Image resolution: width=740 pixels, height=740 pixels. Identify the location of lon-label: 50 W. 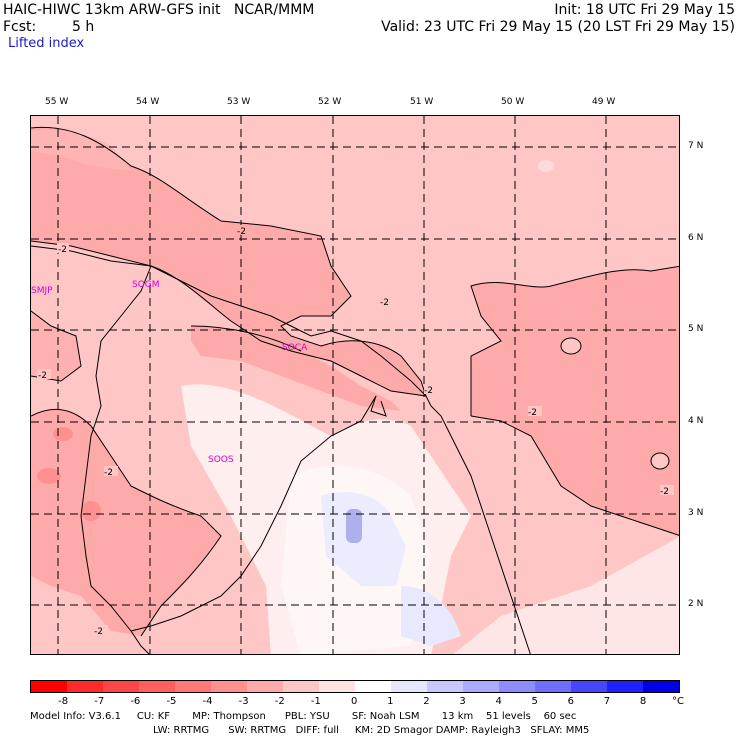
(513, 102).